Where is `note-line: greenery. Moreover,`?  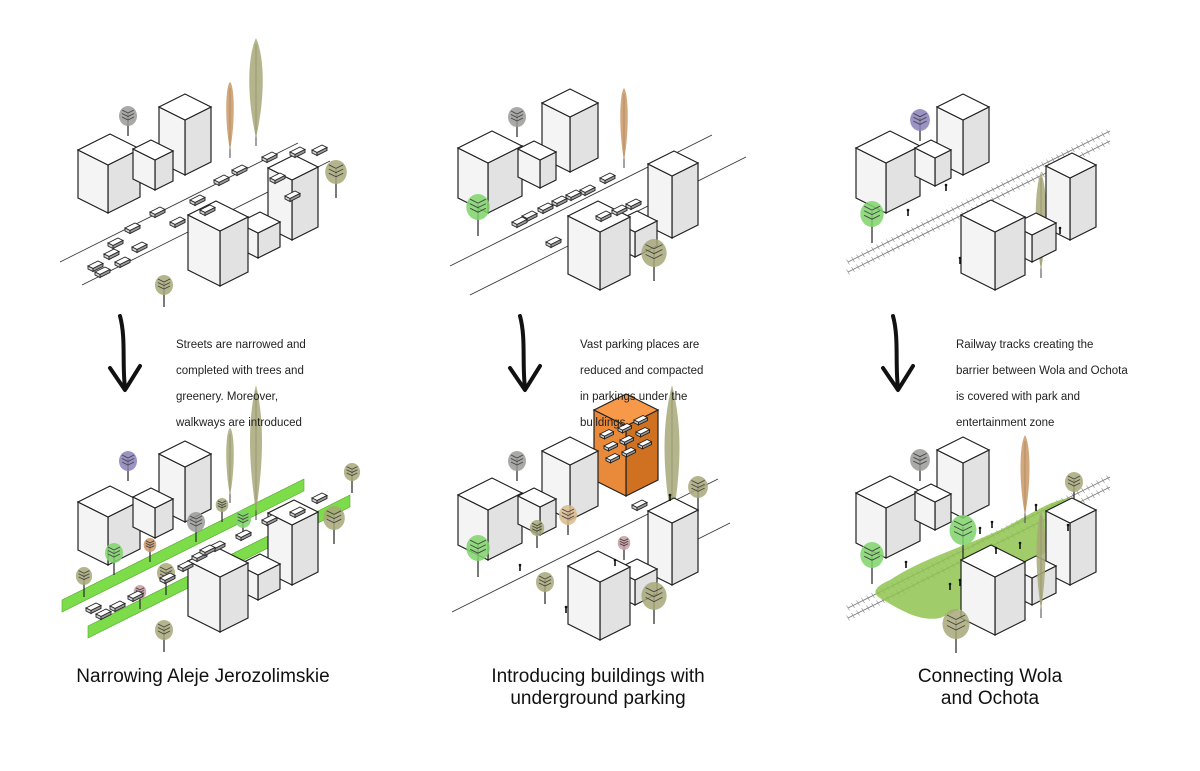 note-line: greenery. Moreover, is located at coordinates (227, 397).